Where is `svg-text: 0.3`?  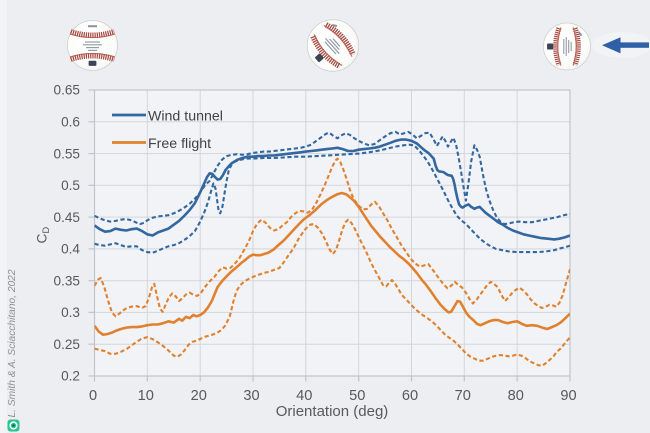
svg-text: 0.3 is located at coordinates (70, 312).